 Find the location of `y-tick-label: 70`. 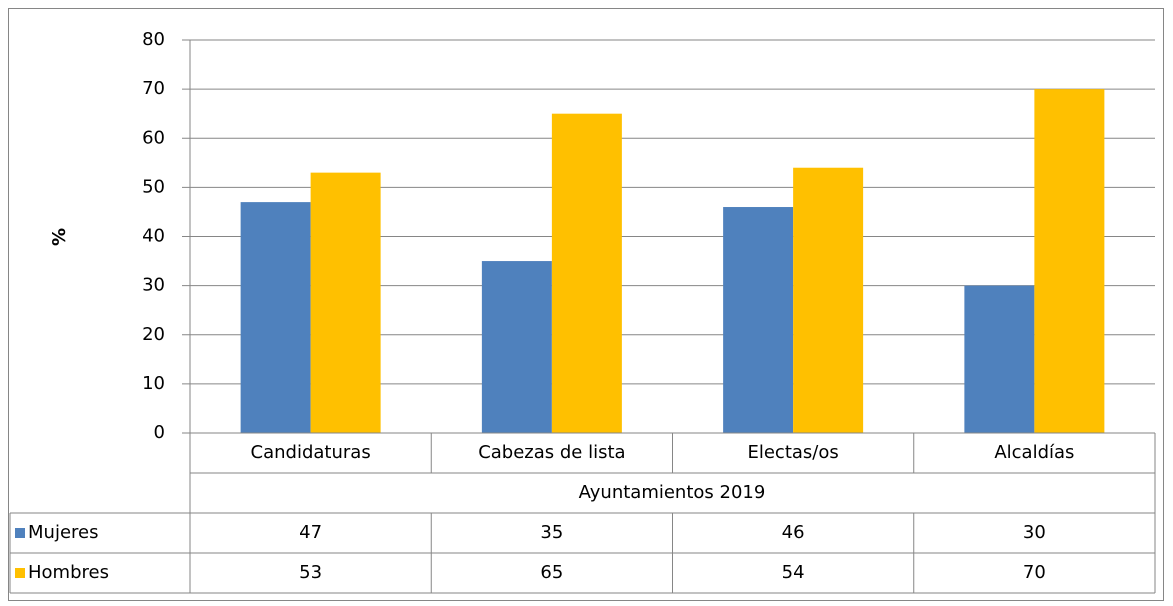

y-tick-label: 70 is located at coordinates (153, 88).